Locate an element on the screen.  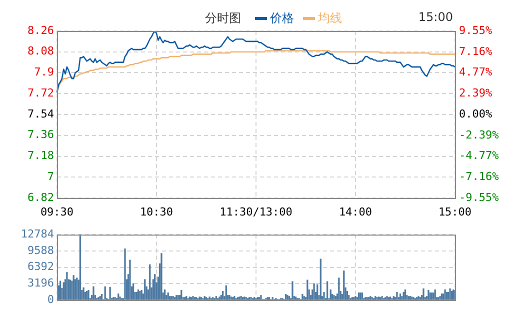
y-tick-label: 6392 is located at coordinates (41, 267).